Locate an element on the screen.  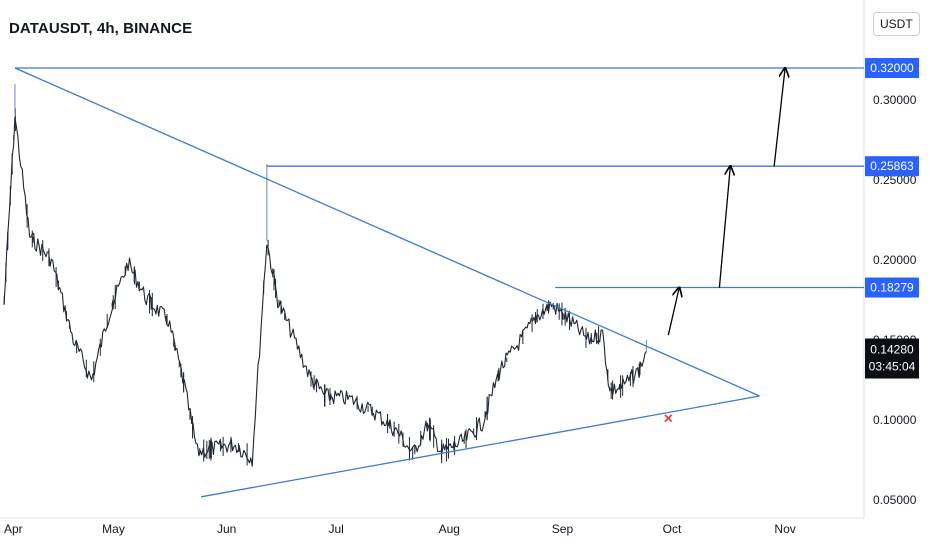
currency-selector-button: USDT is located at coordinates (896, 24).